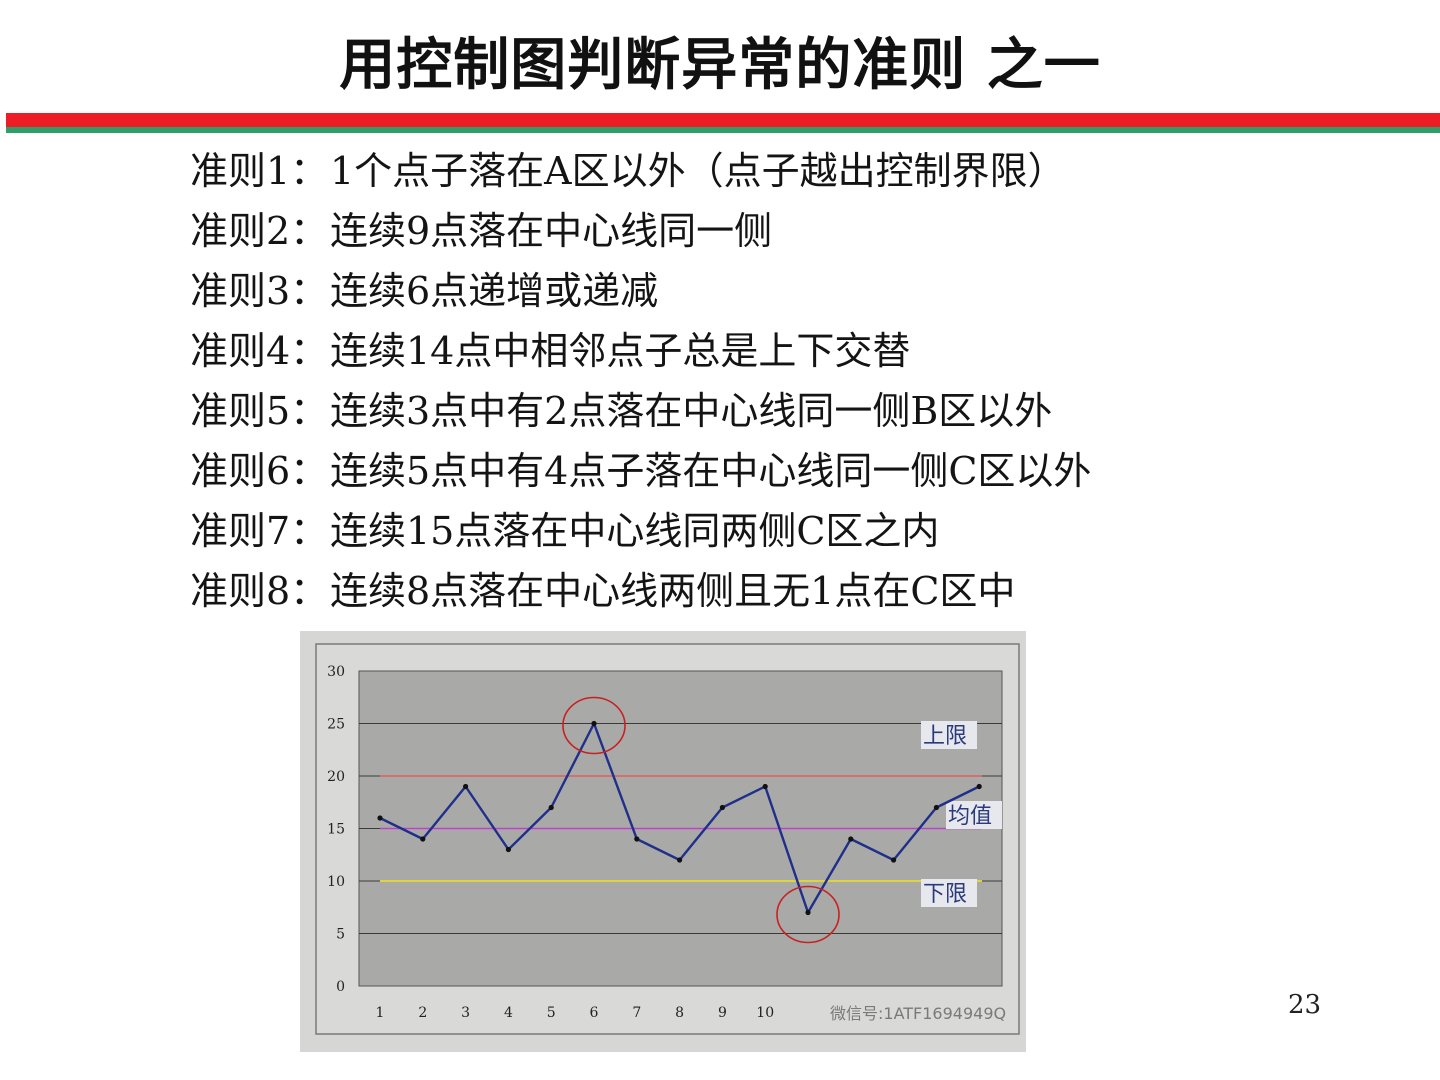  I want to click on rule-item: 准则4：连续14点中相邻点子总是上下交替, so click(640, 355).